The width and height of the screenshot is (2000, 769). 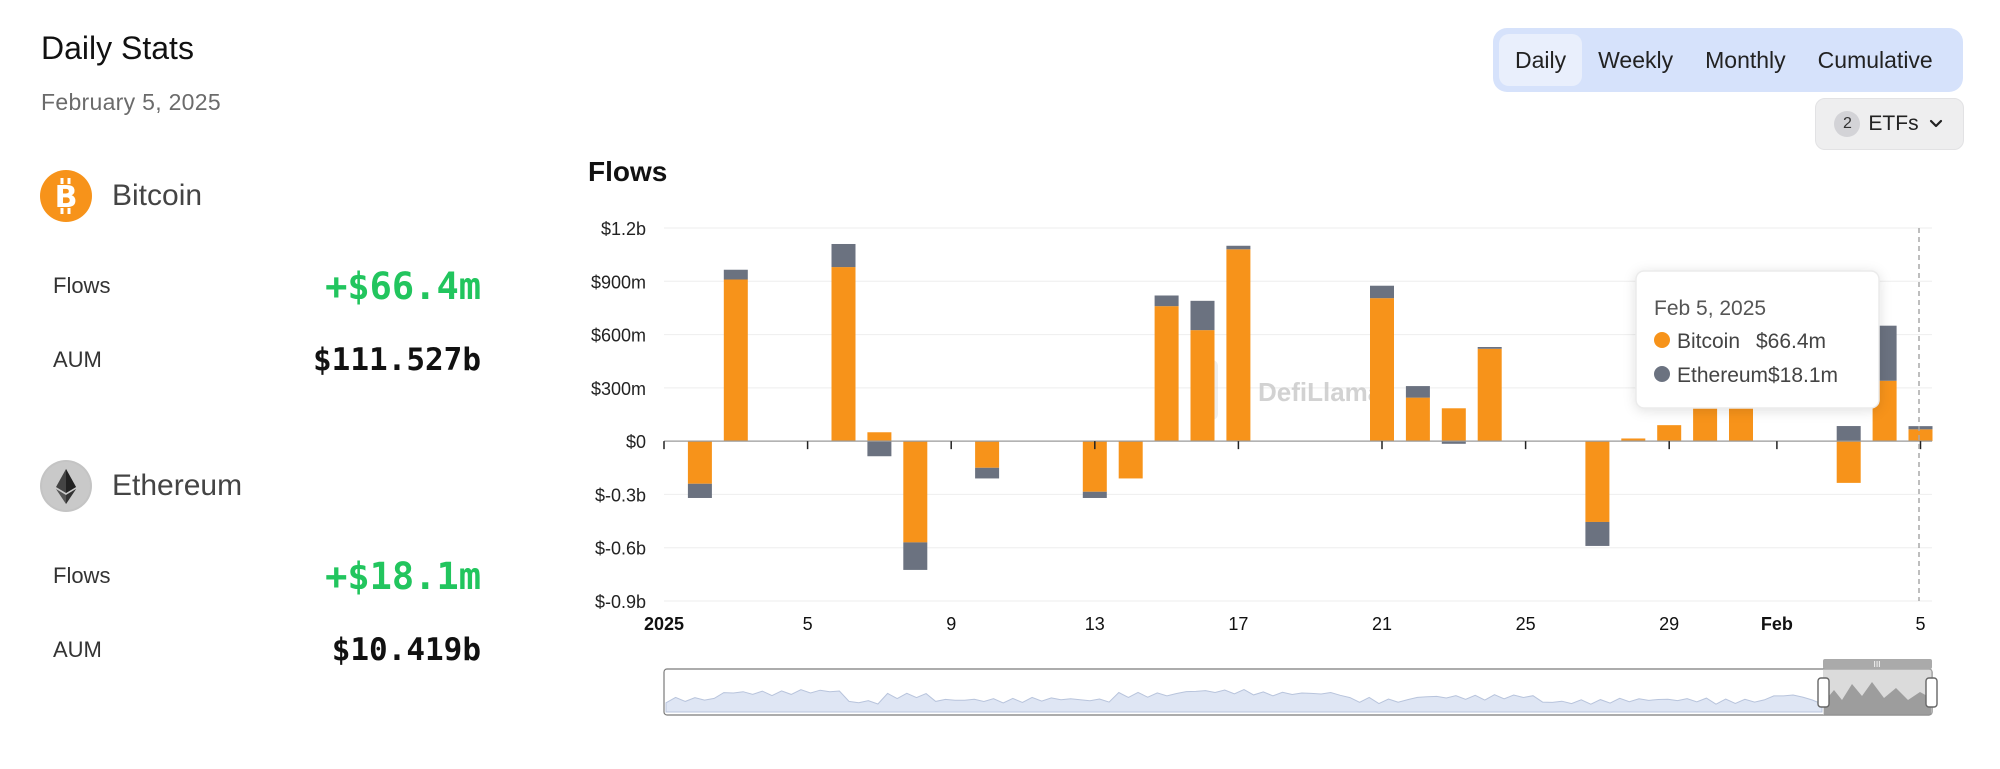 I want to click on x-tick-label: 2025, so click(x=664, y=624).